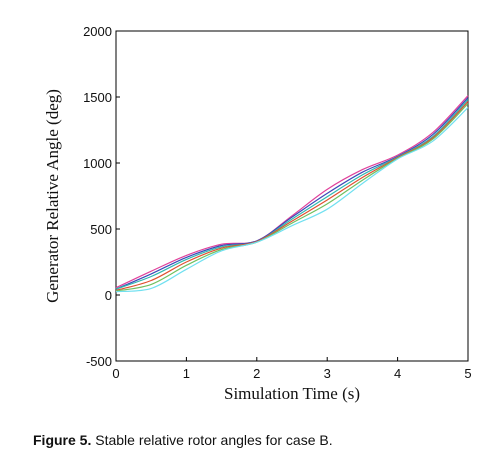 The height and width of the screenshot is (471, 498). What do you see at coordinates (101, 229) in the screenshot?
I see `y-tick-label: 500` at bounding box center [101, 229].